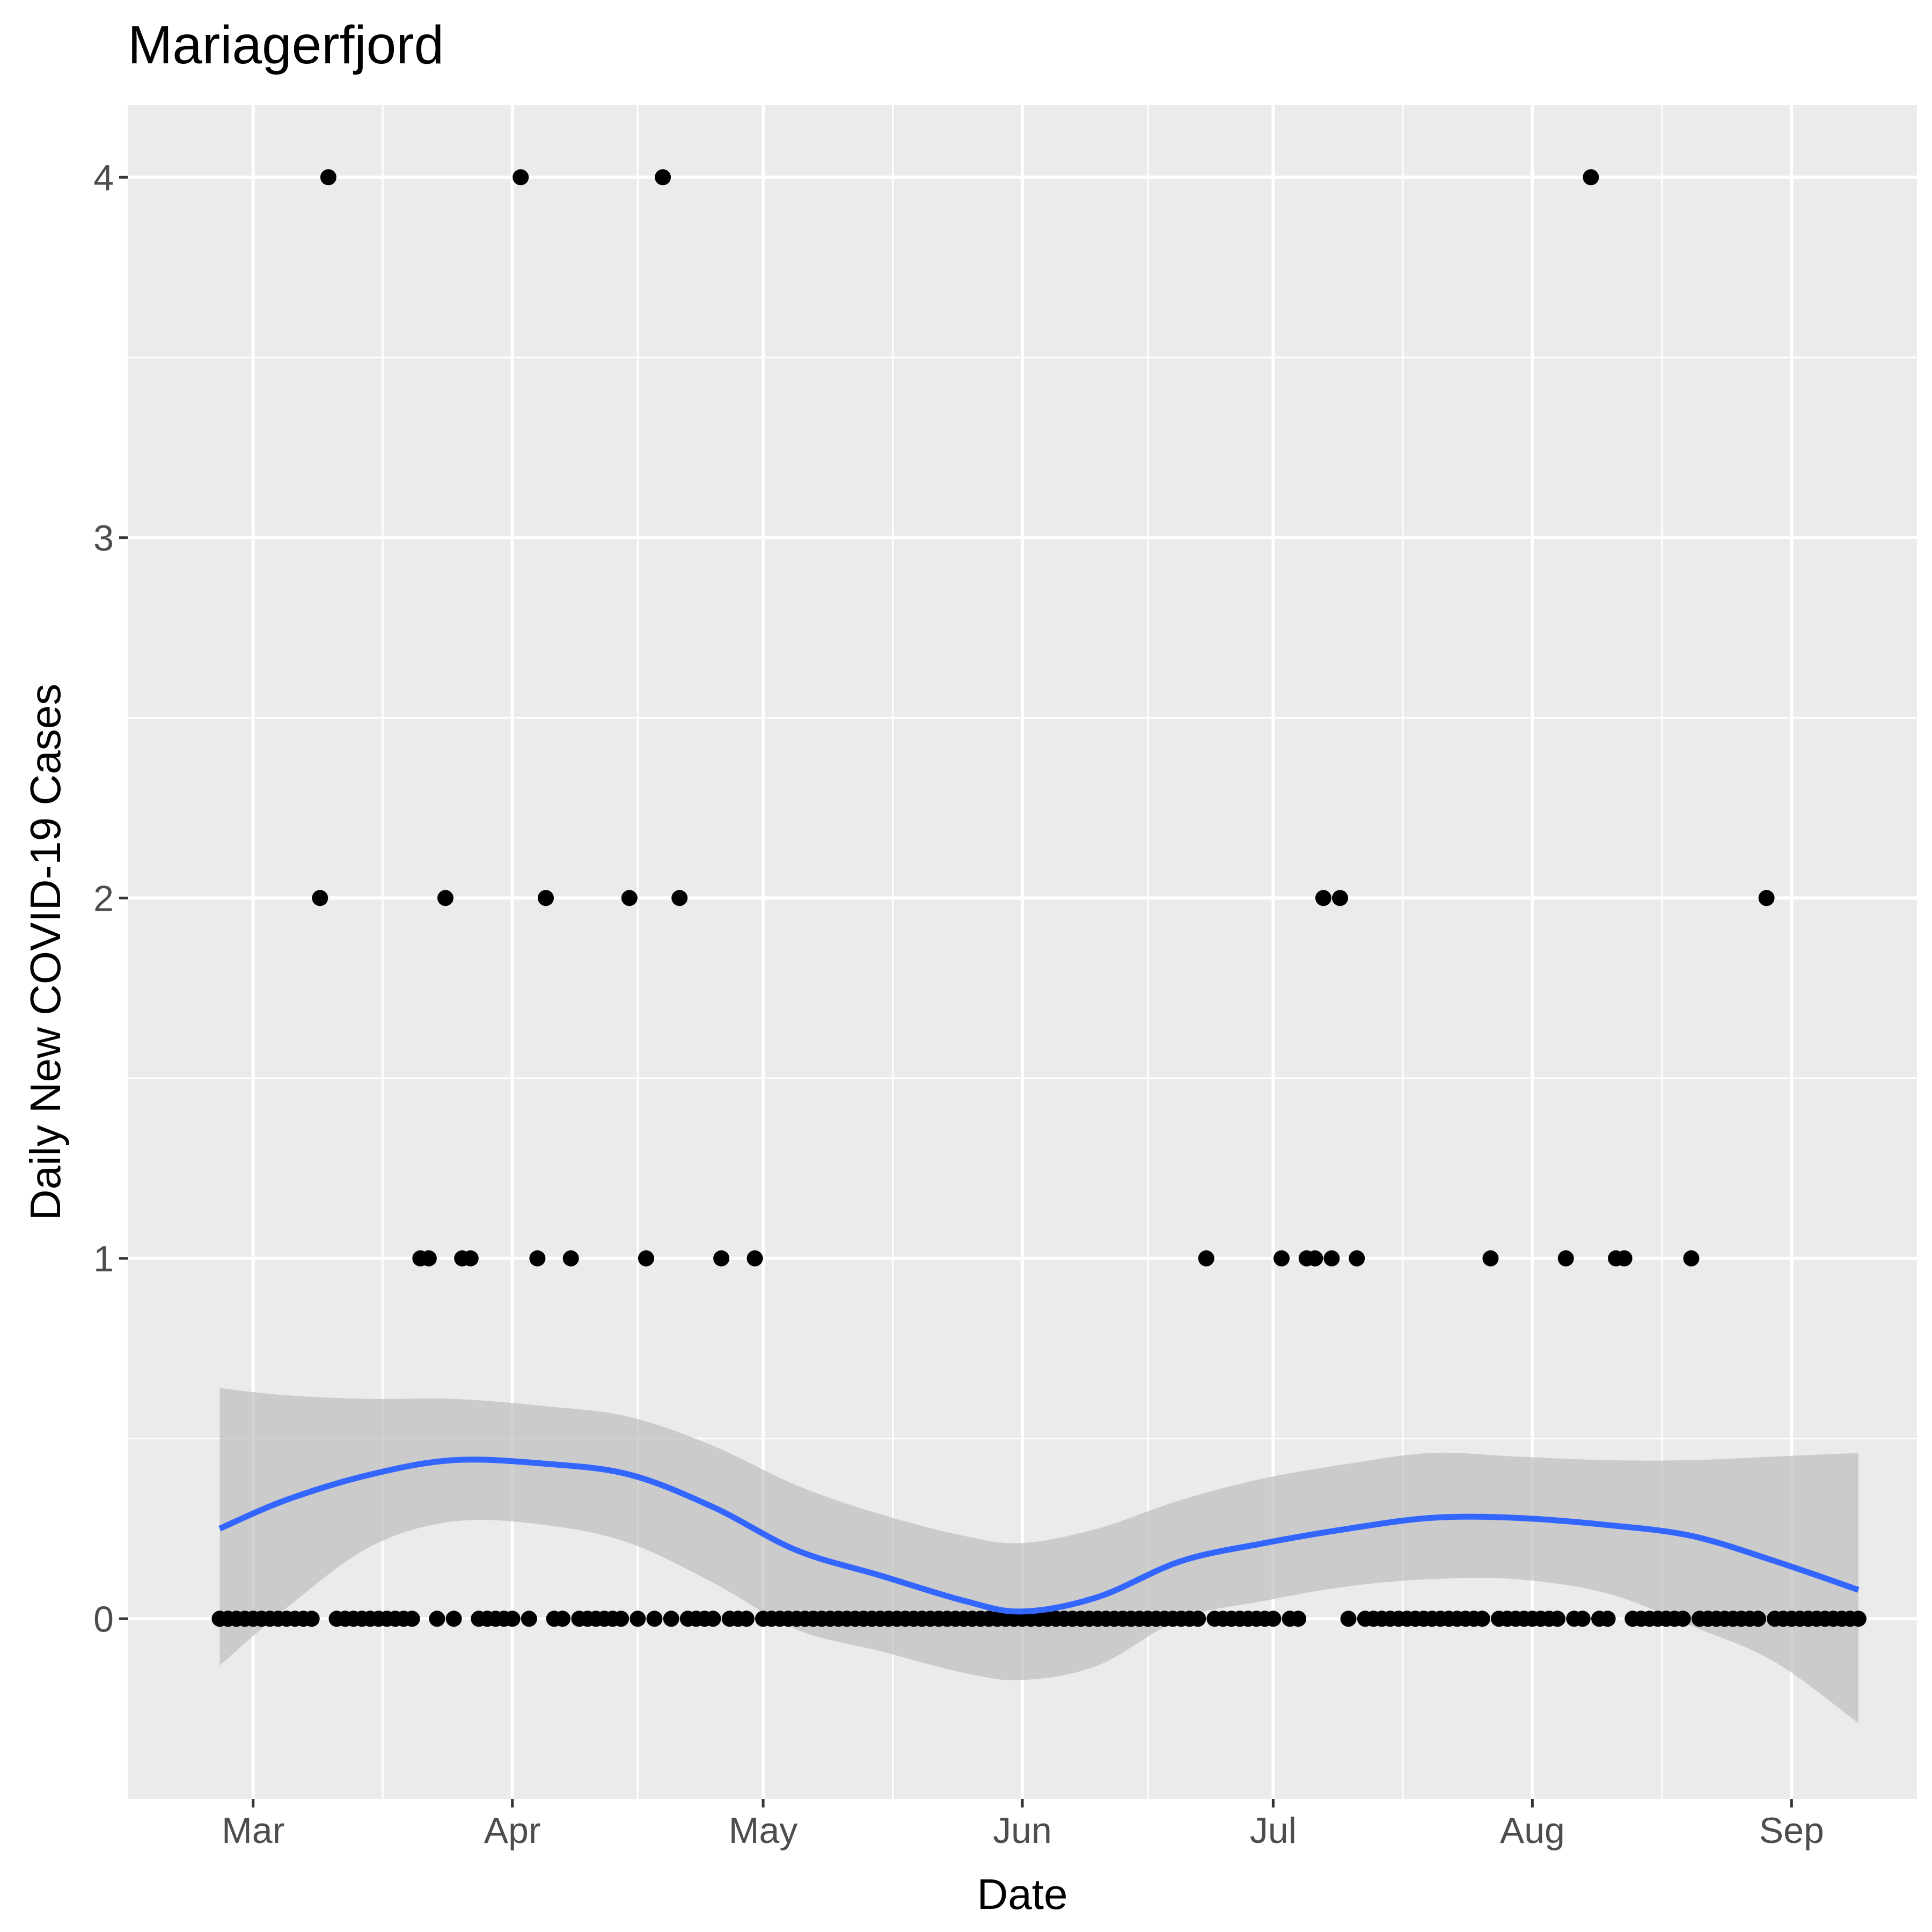  What do you see at coordinates (103, 898) in the screenshot?
I see `y-tick-label: 2` at bounding box center [103, 898].